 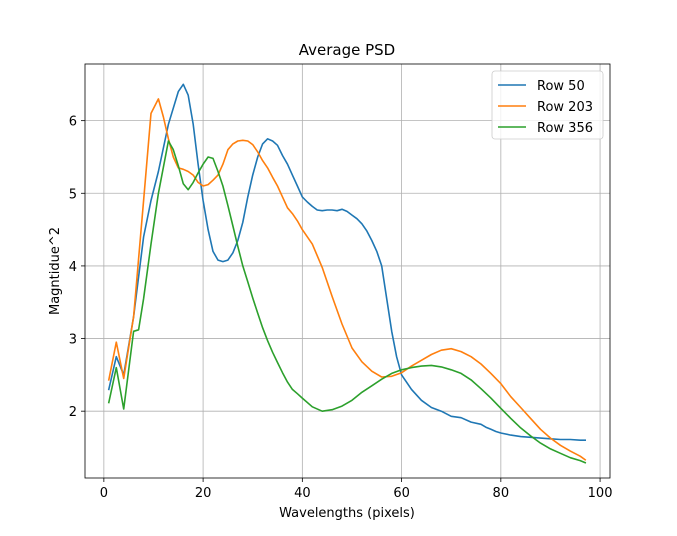 I want to click on y-tick-label: 5, so click(x=73, y=194).